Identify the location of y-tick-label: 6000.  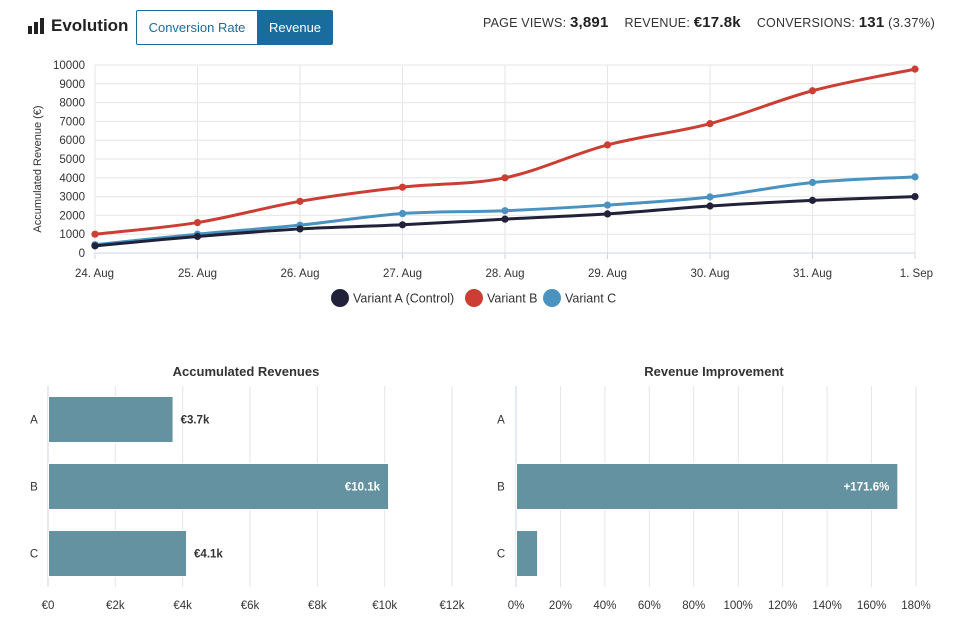
(72, 141).